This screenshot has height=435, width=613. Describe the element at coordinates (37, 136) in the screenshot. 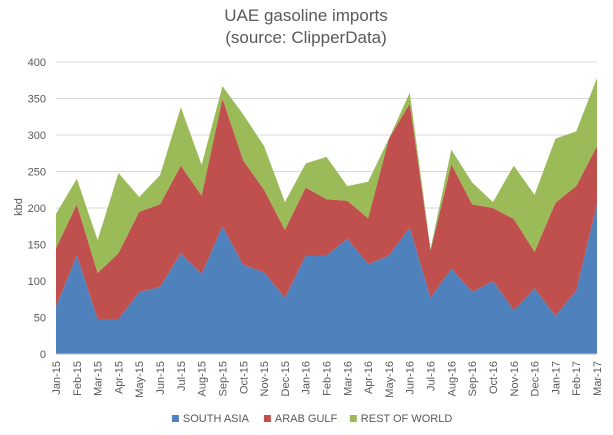

I see `y-tick-label: 300` at that location.